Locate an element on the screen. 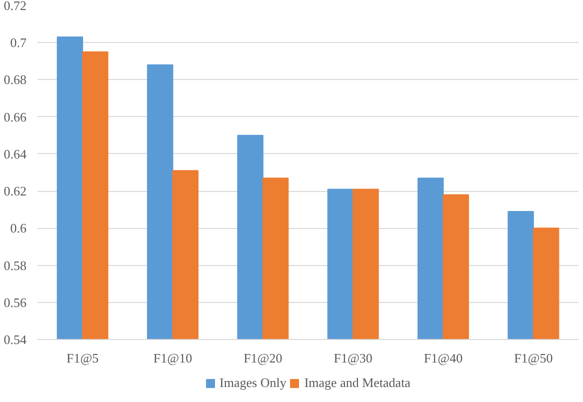 The width and height of the screenshot is (583, 402). x-tick-label: F1@40 is located at coordinates (443, 358).